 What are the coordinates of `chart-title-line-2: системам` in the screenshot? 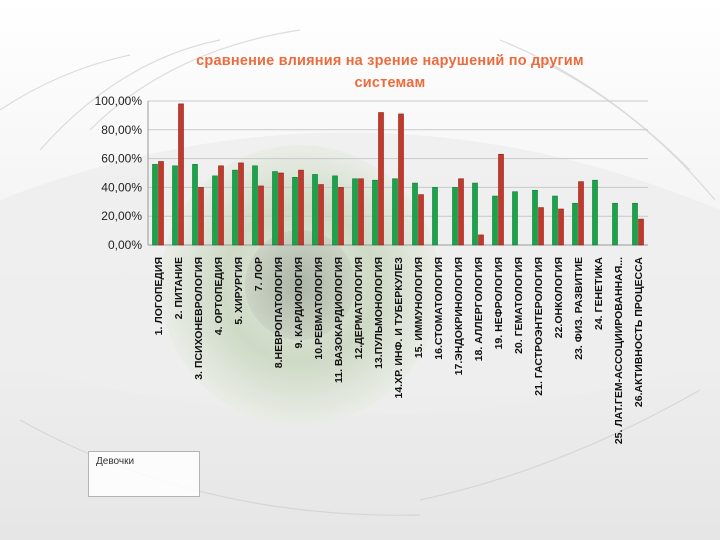 It's located at (390, 83).